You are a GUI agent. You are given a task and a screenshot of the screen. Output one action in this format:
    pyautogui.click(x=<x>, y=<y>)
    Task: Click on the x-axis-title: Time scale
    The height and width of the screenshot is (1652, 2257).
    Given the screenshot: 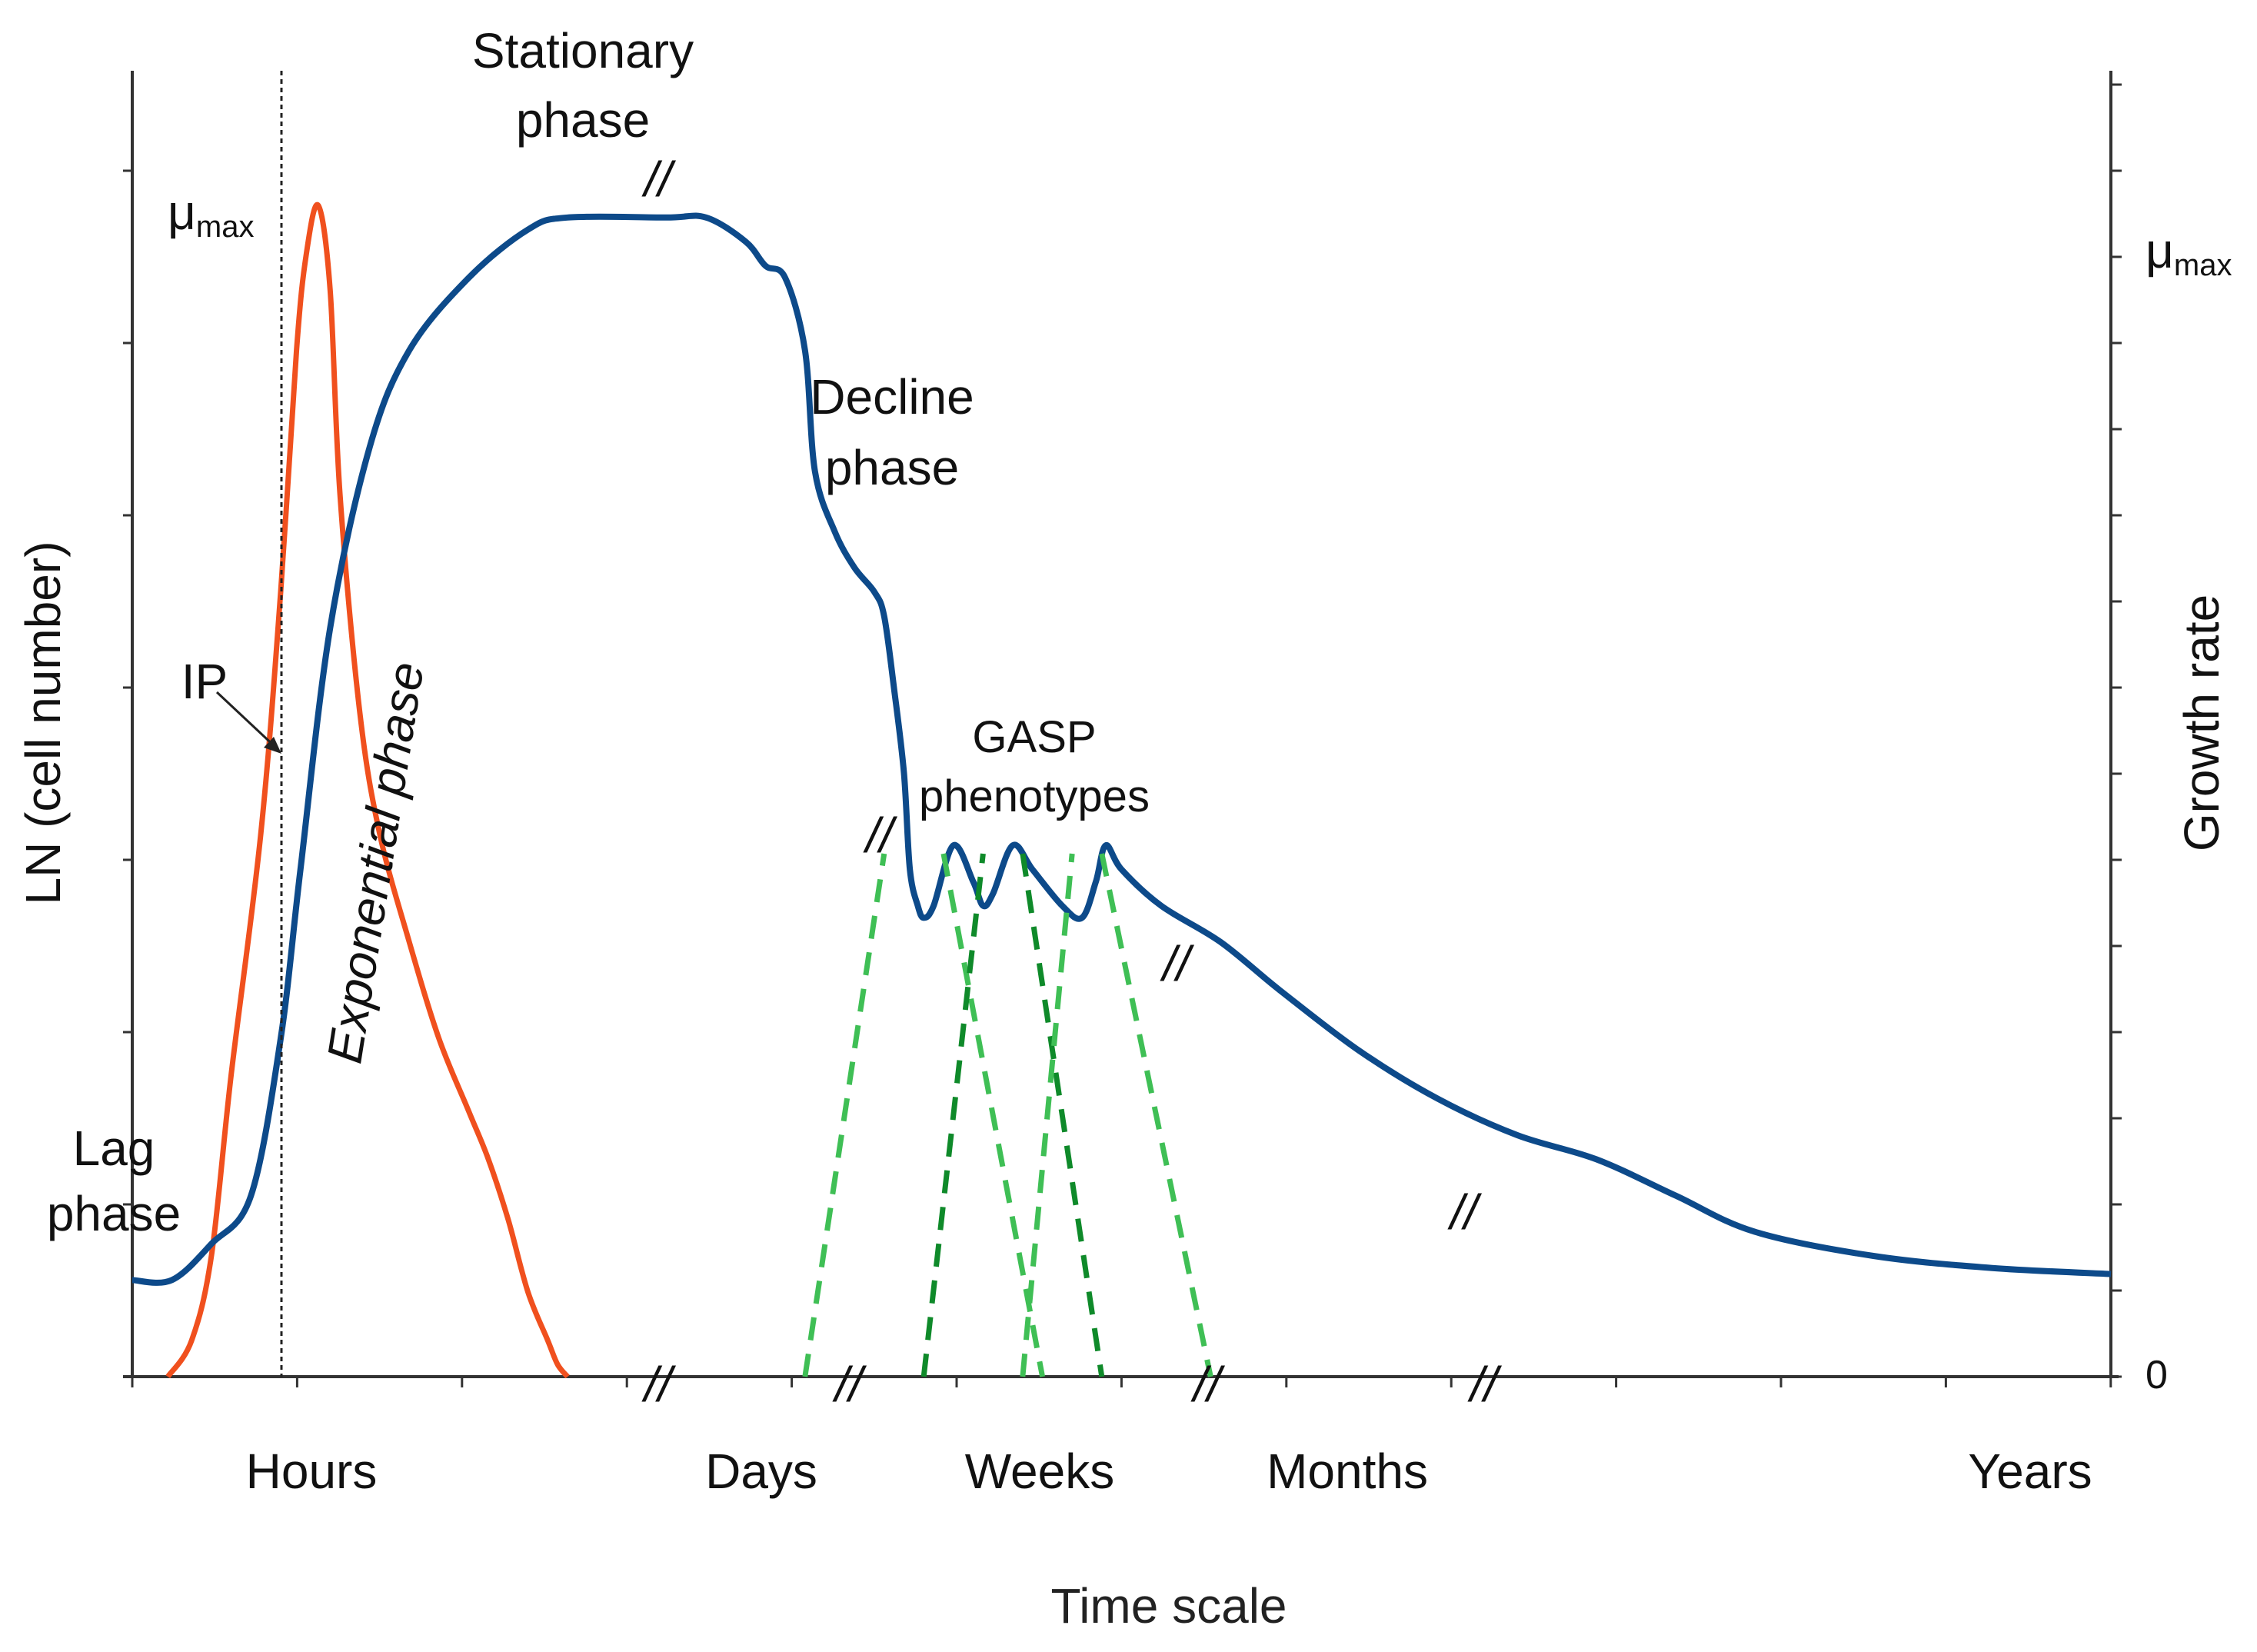 What is the action you would take?
    pyautogui.click(x=1168, y=1606)
    